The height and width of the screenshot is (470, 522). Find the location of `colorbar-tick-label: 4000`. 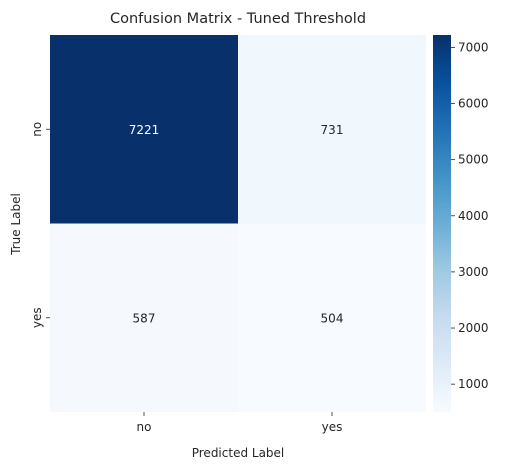

colorbar-tick-label: 4000 is located at coordinates (473, 216).